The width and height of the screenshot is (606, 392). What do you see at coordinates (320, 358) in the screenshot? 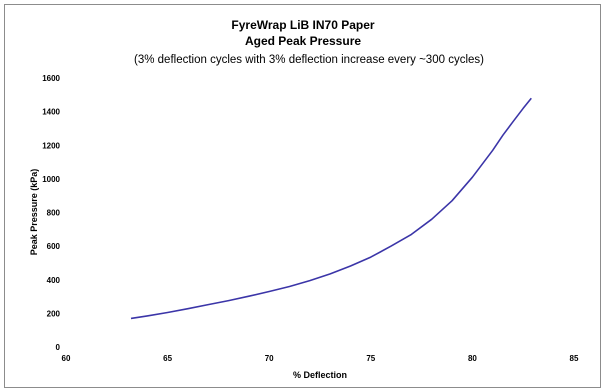
I see `x-tick-labels: 60 65 70 75 80 85` at bounding box center [320, 358].